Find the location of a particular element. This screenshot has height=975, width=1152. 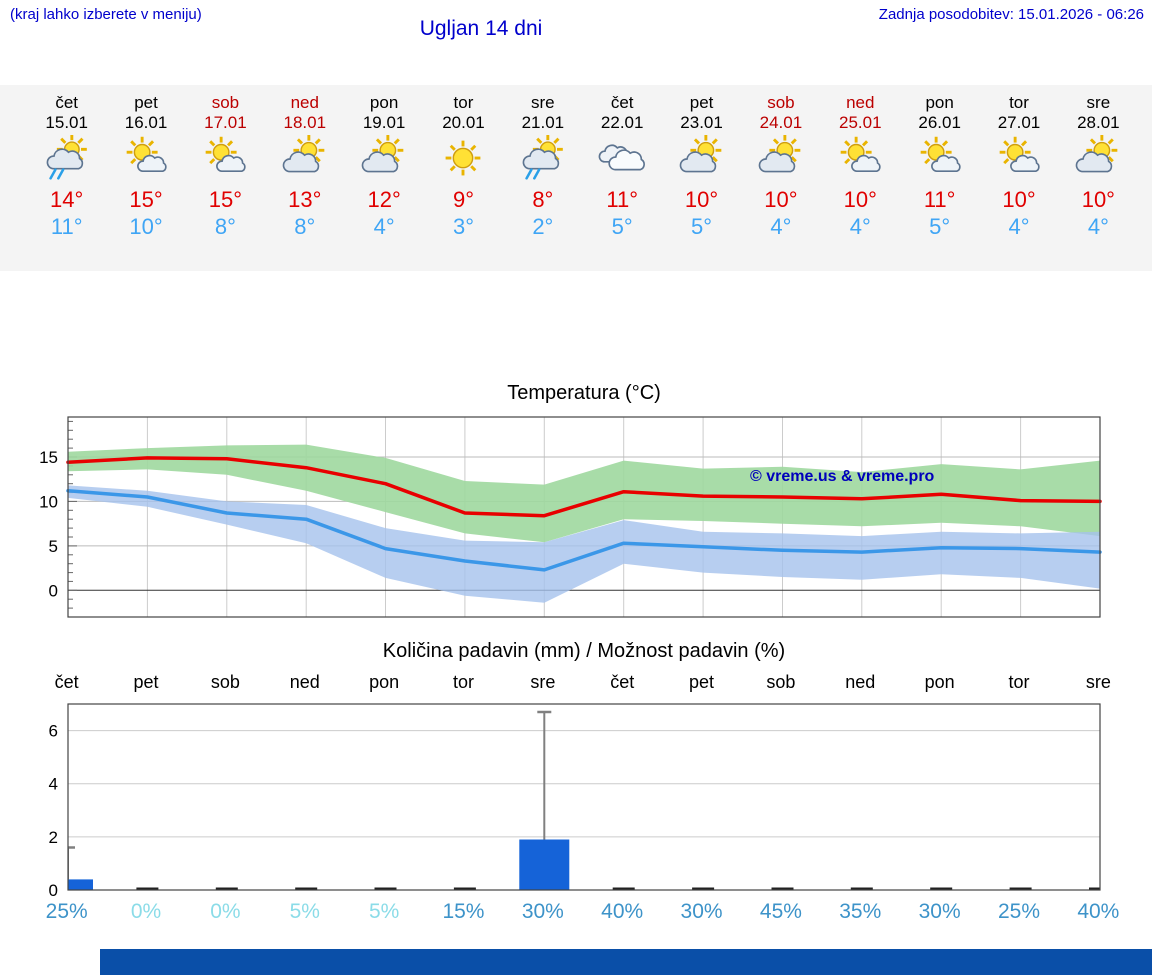

forecast-day-column: pon 19.01 12° 4° is located at coordinates (383, 178).